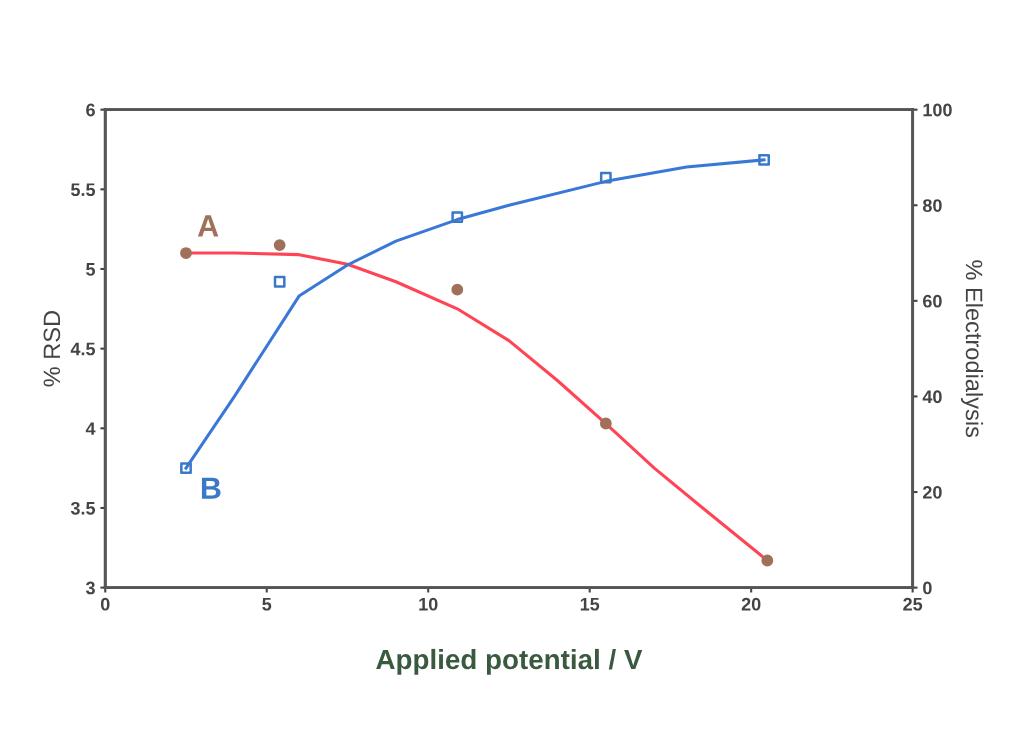  What do you see at coordinates (83, 190) in the screenshot?
I see `y-tick-label: 5.5` at bounding box center [83, 190].